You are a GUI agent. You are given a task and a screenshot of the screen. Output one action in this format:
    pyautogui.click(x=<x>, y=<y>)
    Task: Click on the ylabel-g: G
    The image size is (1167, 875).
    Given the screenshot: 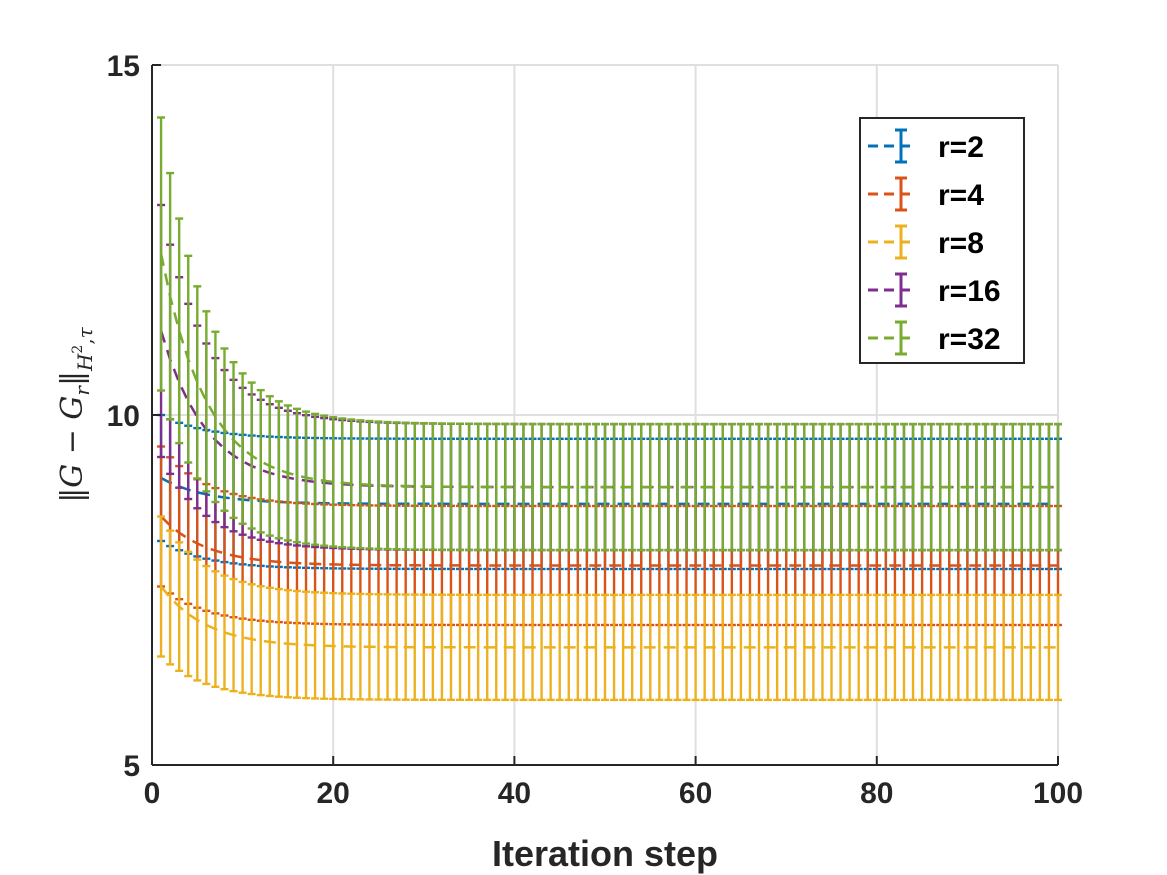 What is the action you would take?
    pyautogui.click(x=72, y=476)
    